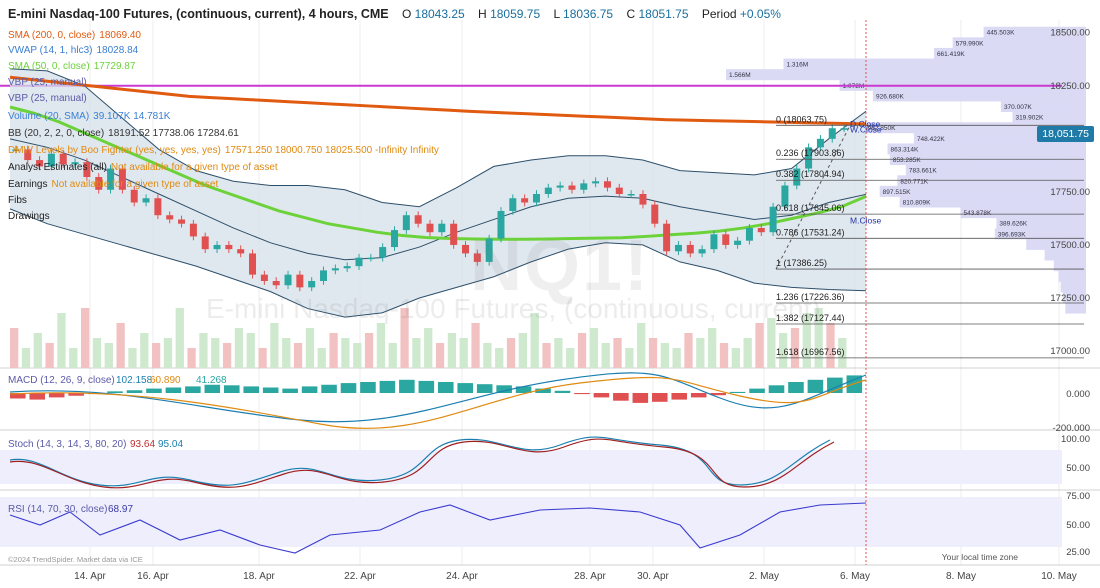  Describe the element at coordinates (259, 576) in the screenshot. I see `x-tick-label: 18. Apr` at that location.